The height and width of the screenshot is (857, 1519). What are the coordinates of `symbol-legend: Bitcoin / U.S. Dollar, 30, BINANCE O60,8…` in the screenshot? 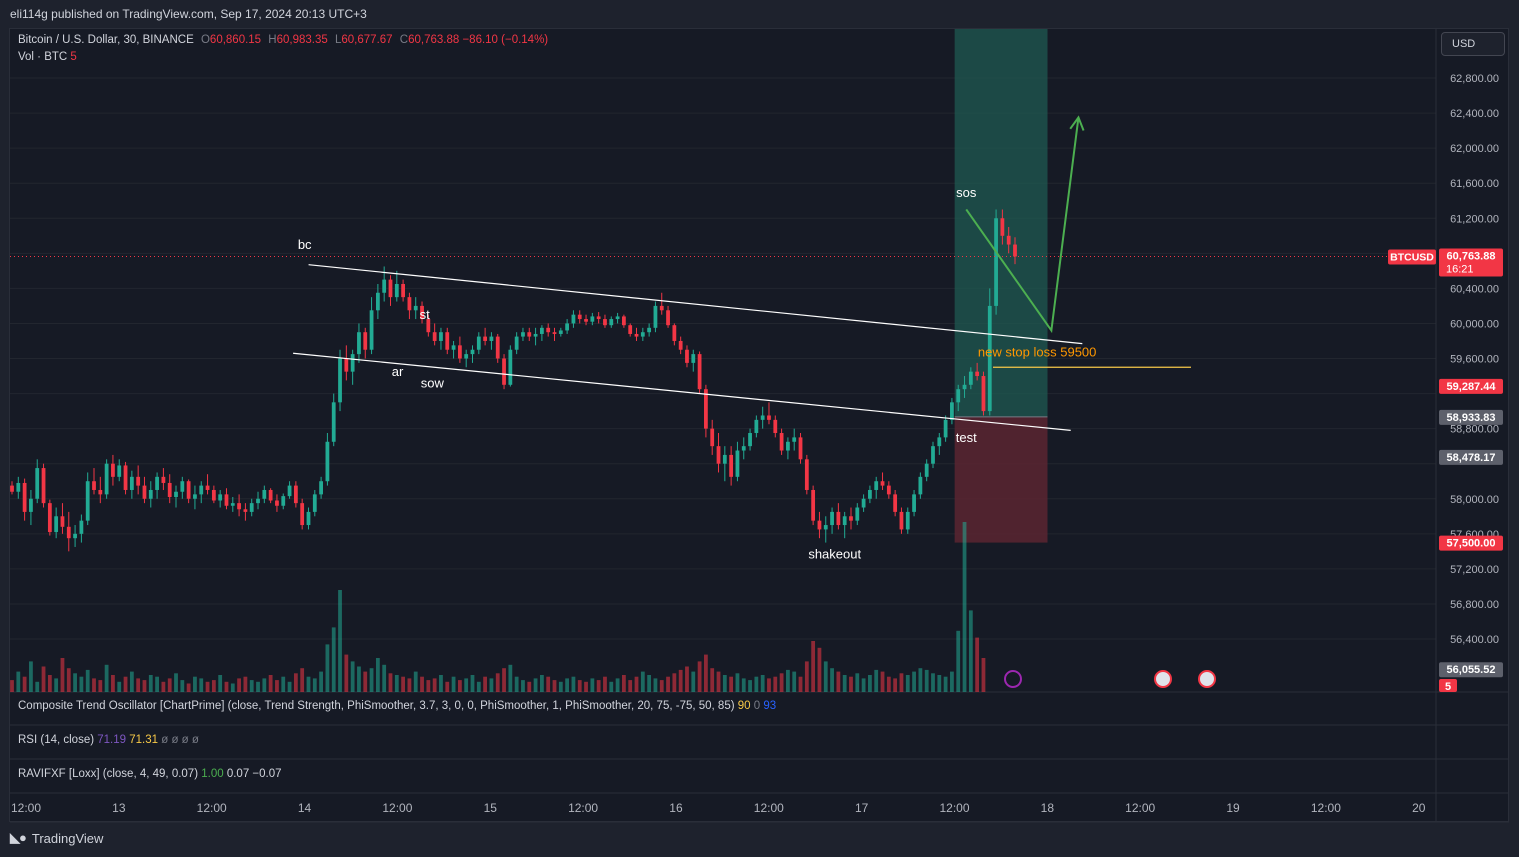 It's located at (283, 40).